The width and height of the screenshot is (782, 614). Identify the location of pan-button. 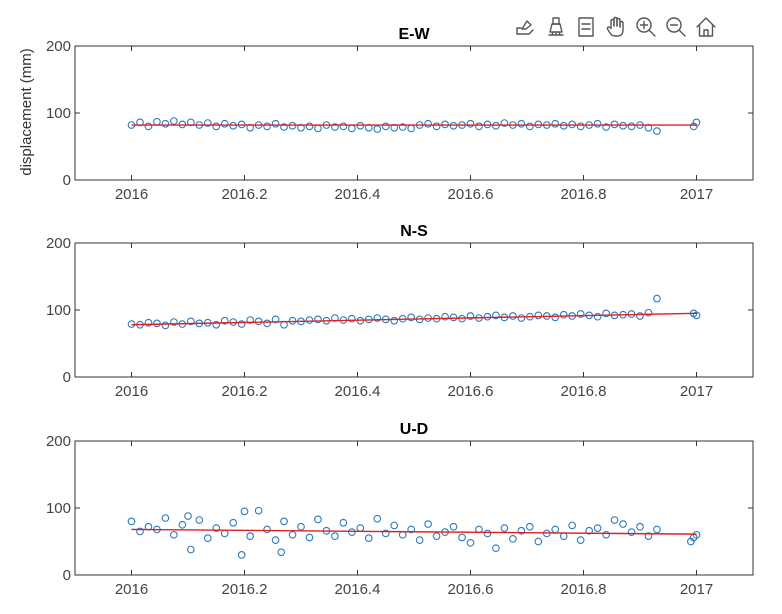
(616, 27).